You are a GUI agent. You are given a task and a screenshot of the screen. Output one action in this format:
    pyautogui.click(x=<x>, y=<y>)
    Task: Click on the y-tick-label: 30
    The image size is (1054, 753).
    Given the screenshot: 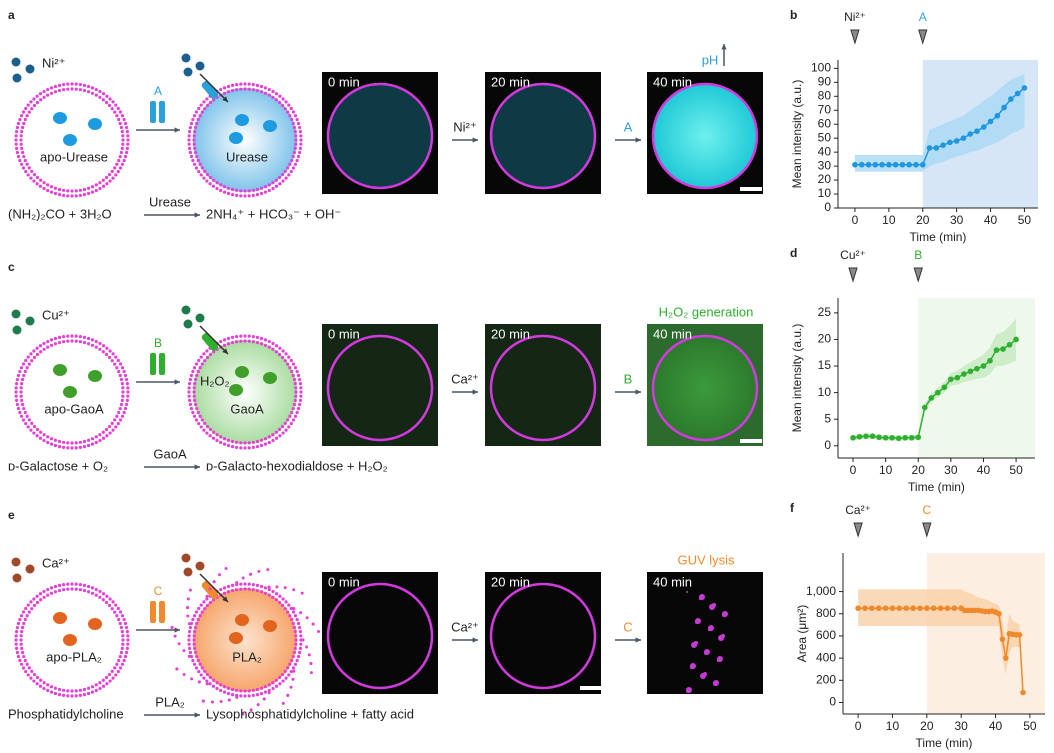 What is the action you would take?
    pyautogui.click(x=825, y=165)
    